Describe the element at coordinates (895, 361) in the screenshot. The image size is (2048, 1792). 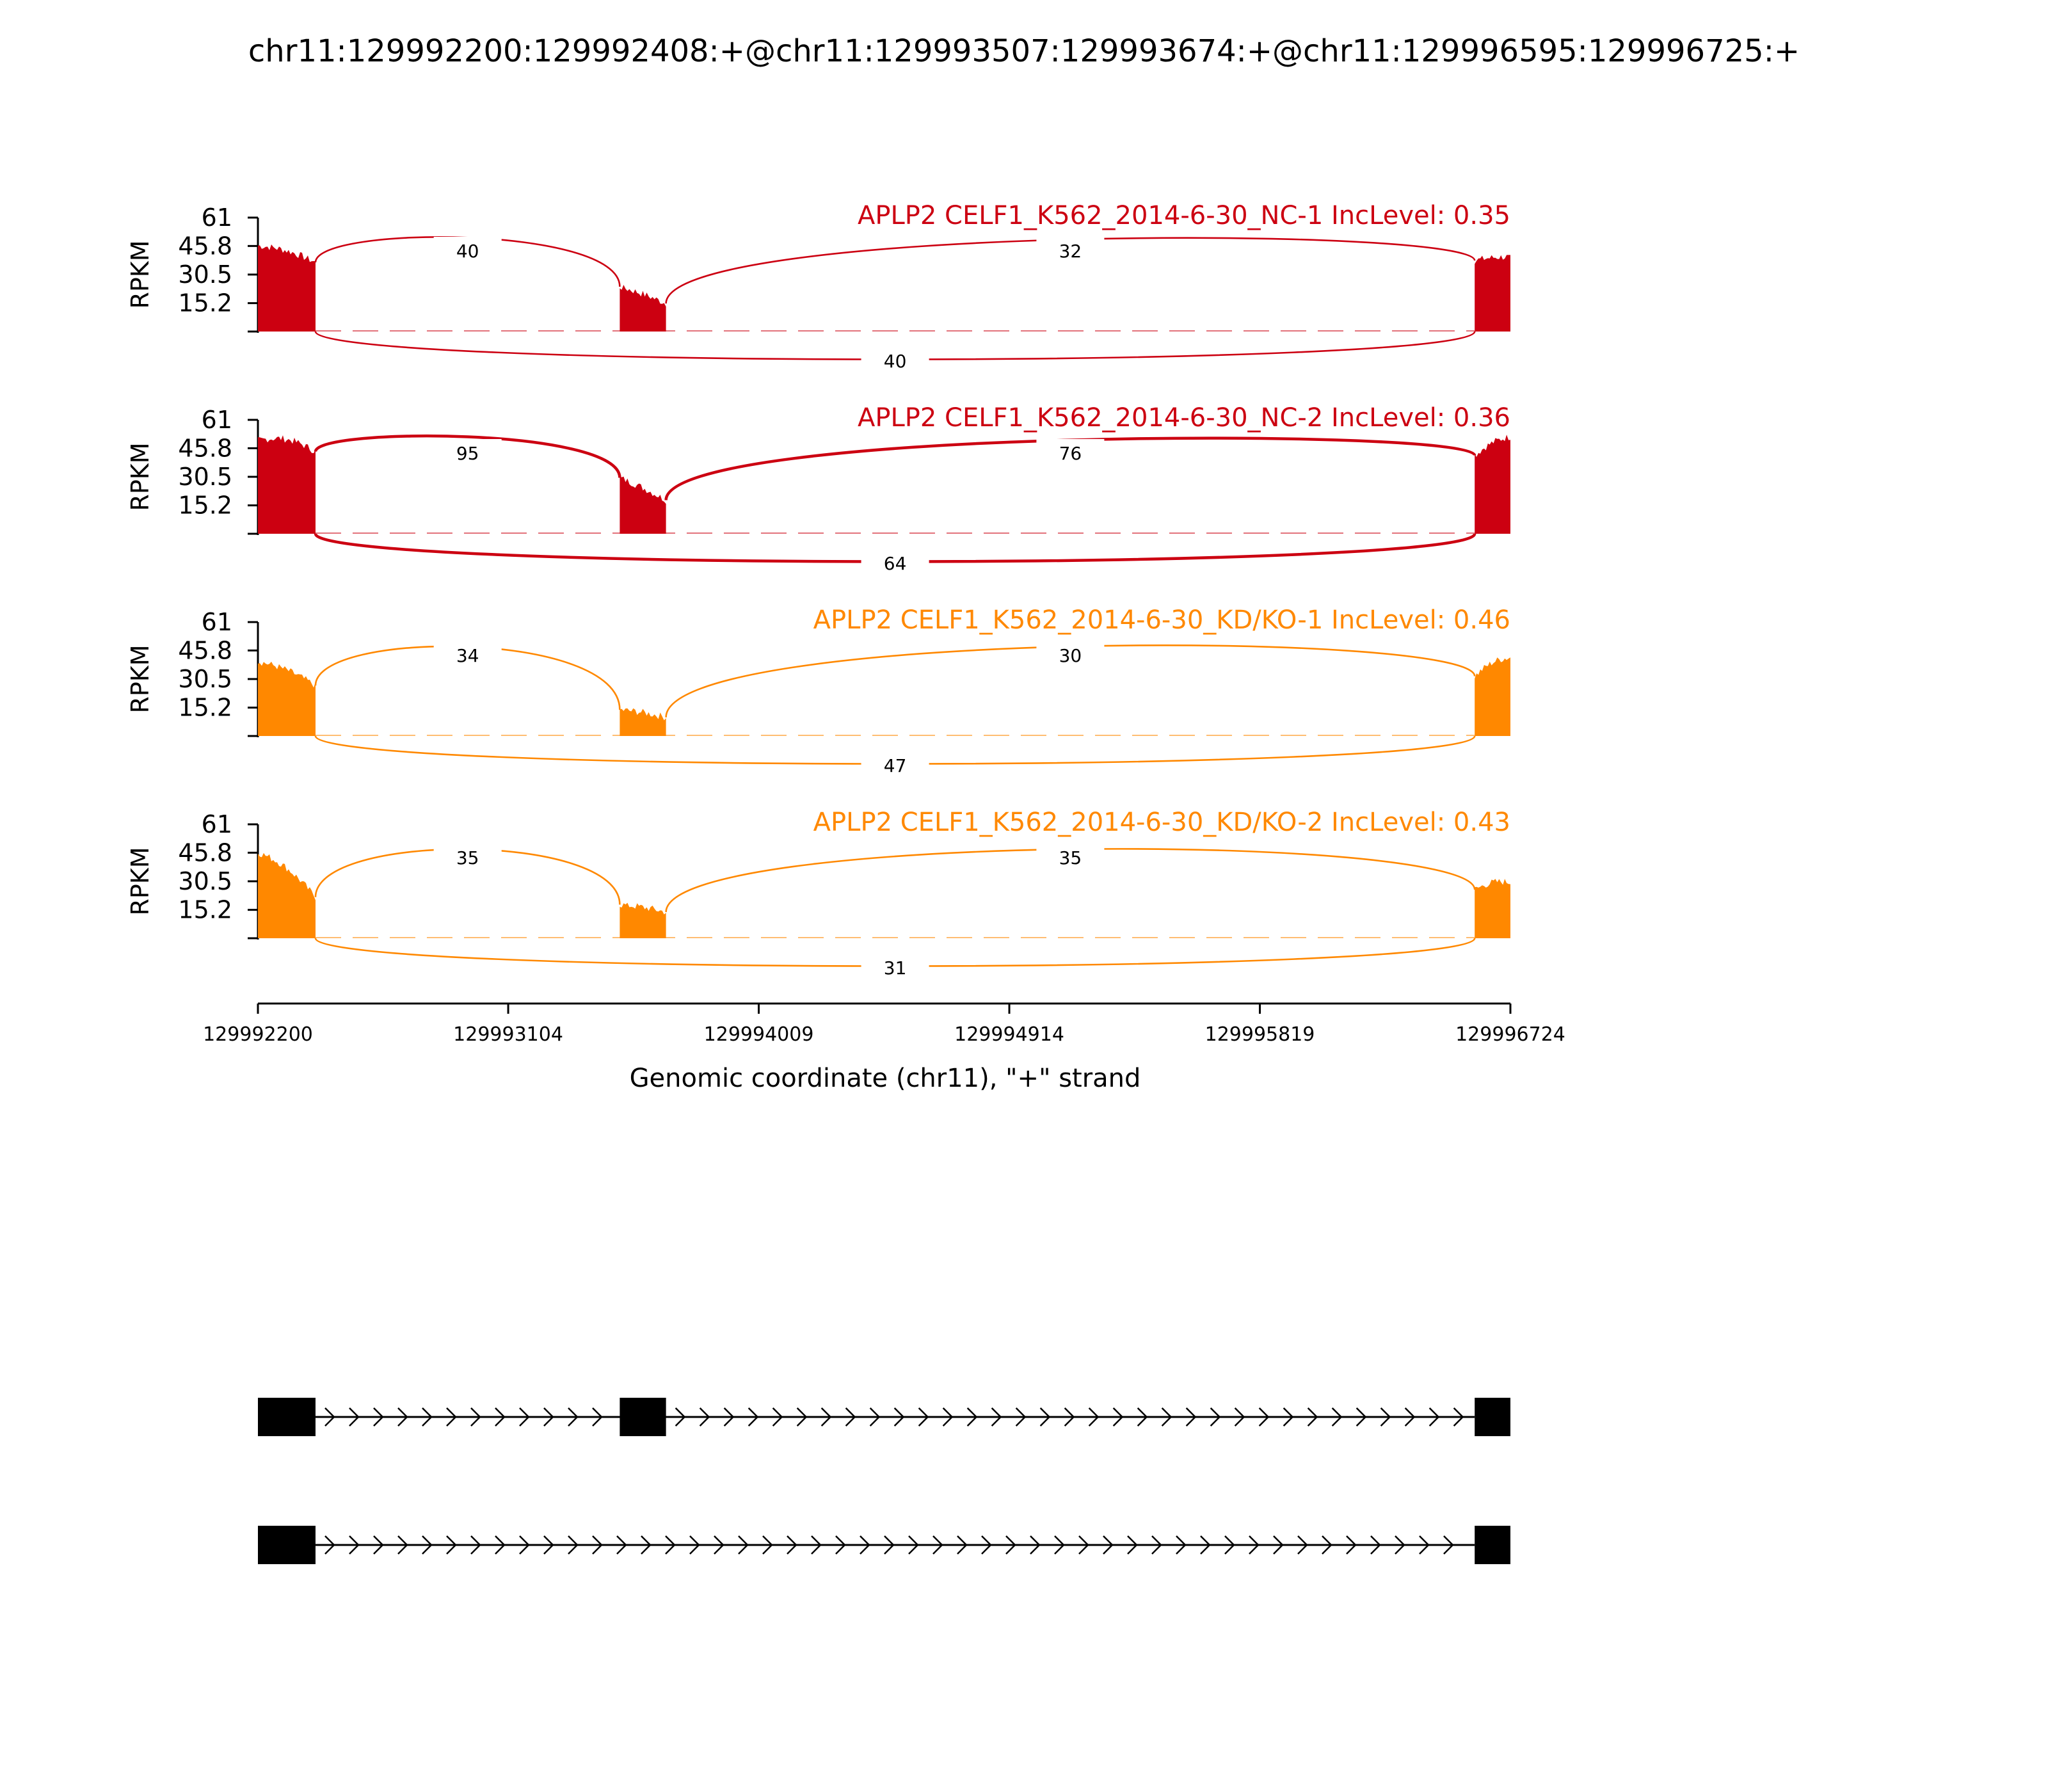
I see `junction-count-label: 40` at that location.